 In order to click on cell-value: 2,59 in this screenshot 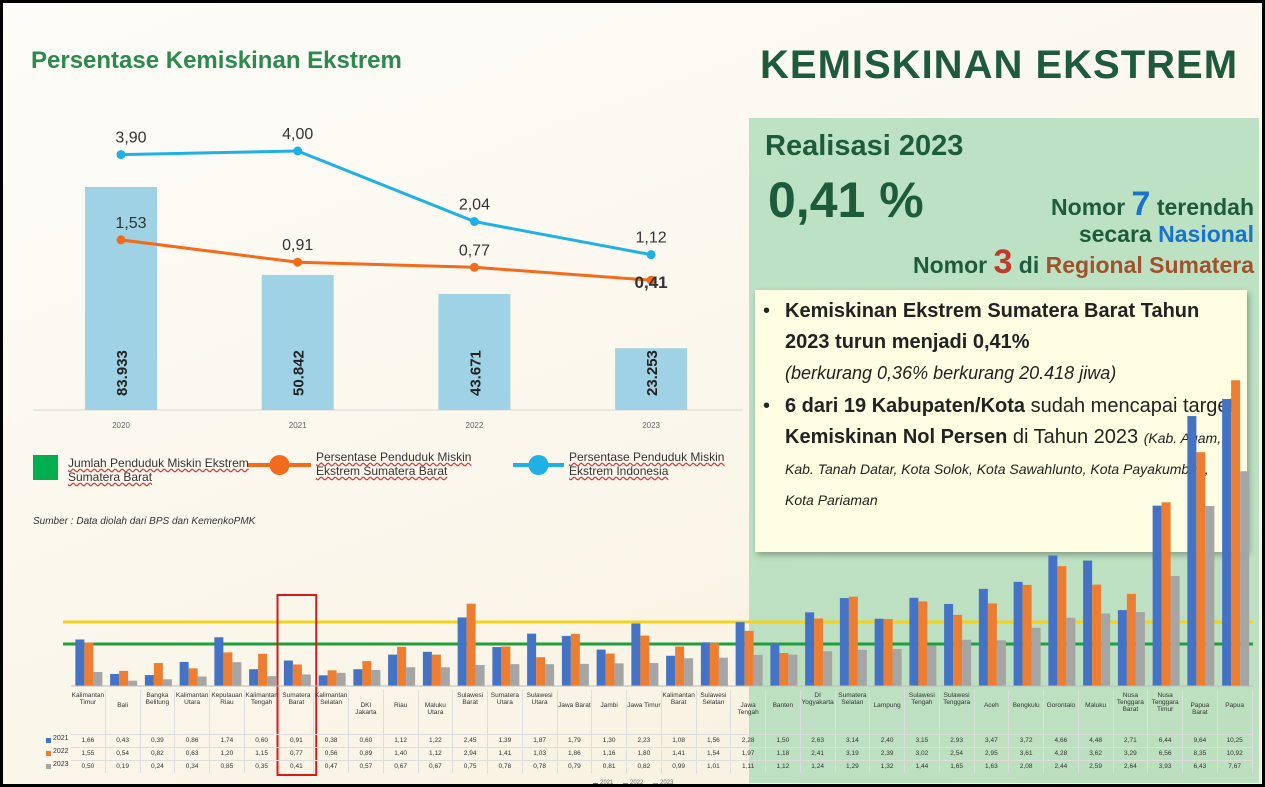, I will do `click(1096, 766)`.